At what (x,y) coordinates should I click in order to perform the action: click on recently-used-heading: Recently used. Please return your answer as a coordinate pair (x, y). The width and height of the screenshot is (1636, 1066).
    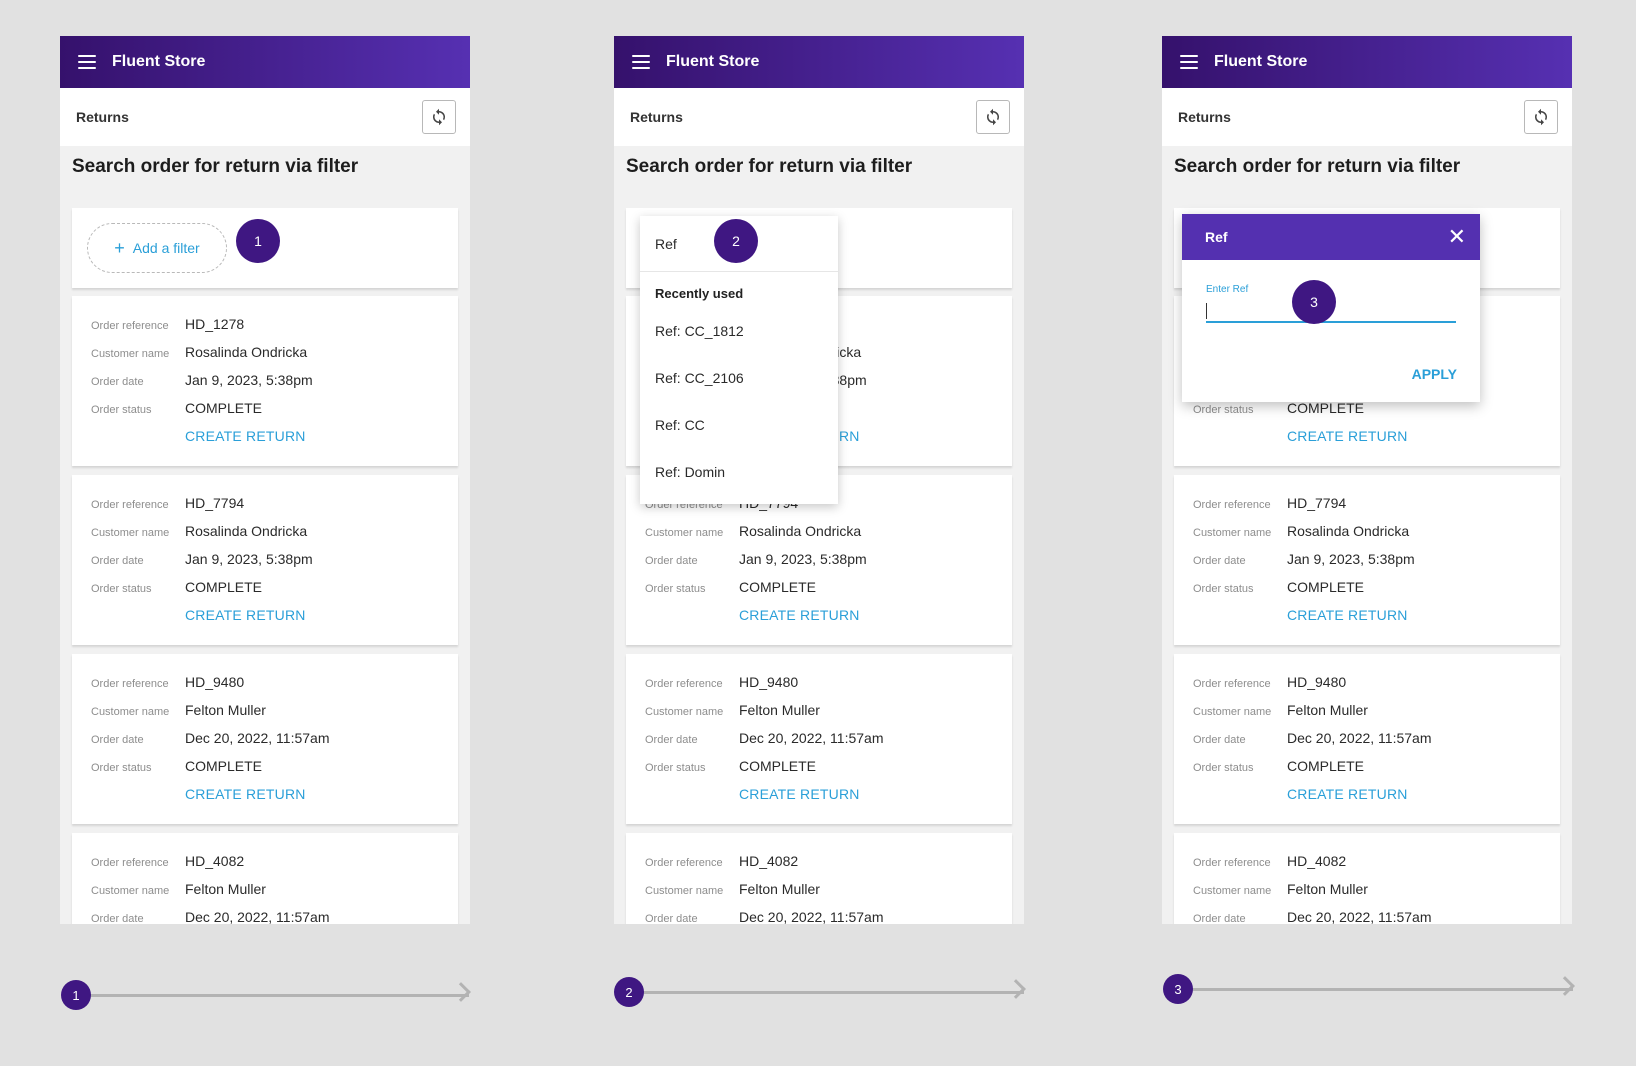
    Looking at the image, I should click on (699, 293).